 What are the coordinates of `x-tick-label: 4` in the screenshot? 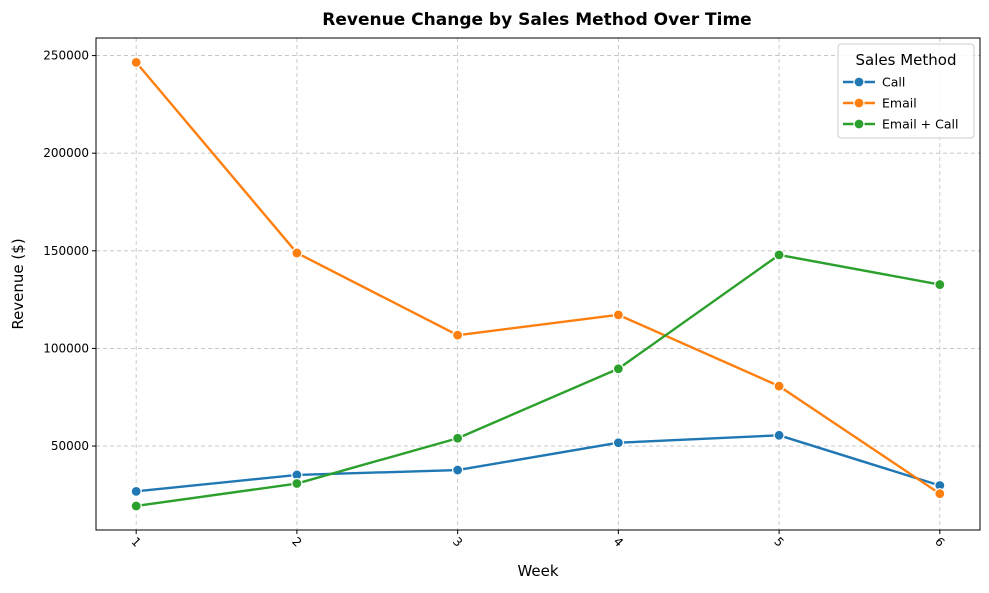 It's located at (618, 541).